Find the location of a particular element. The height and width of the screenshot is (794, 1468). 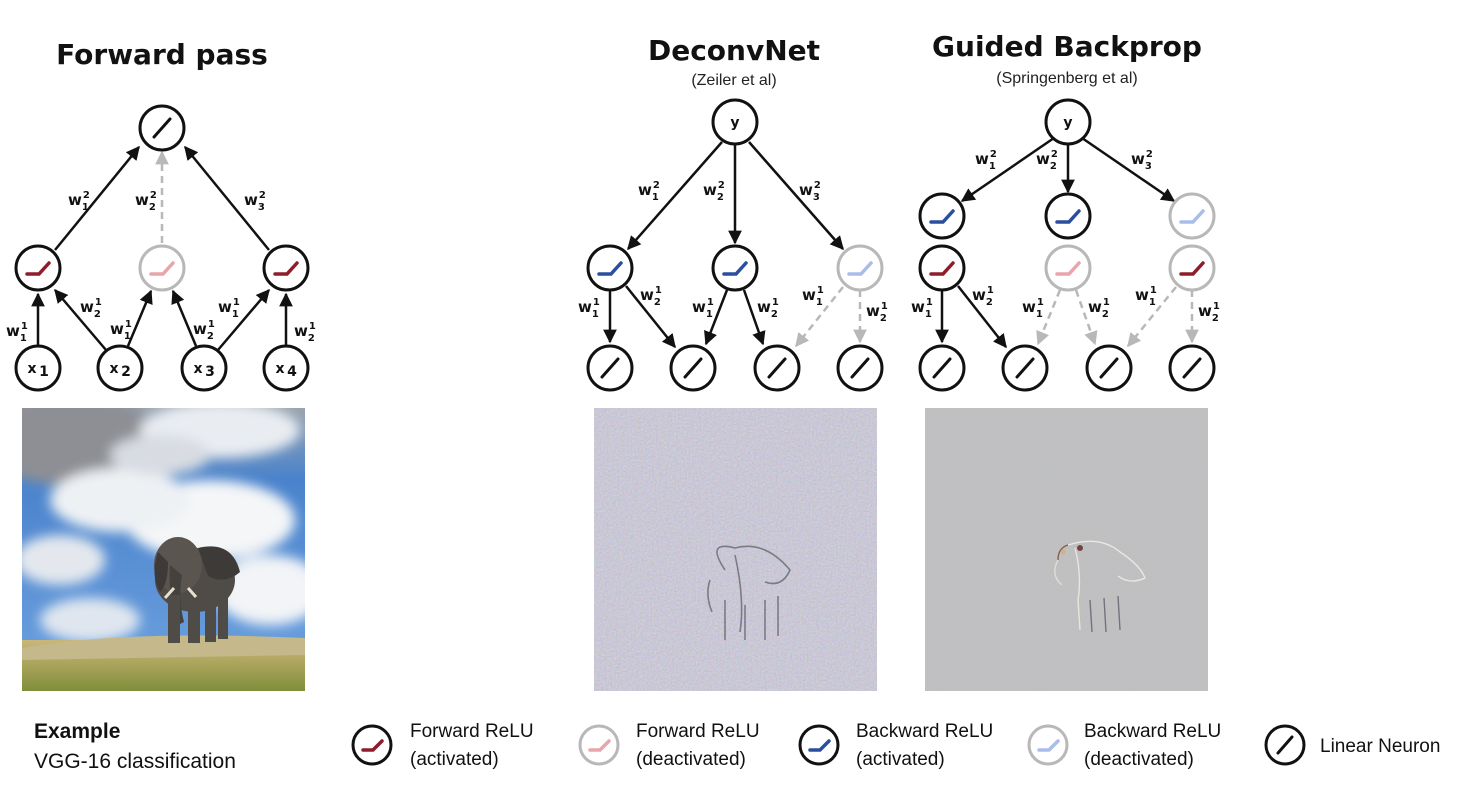

edge-x2-h2 is located at coordinates (139, 318).